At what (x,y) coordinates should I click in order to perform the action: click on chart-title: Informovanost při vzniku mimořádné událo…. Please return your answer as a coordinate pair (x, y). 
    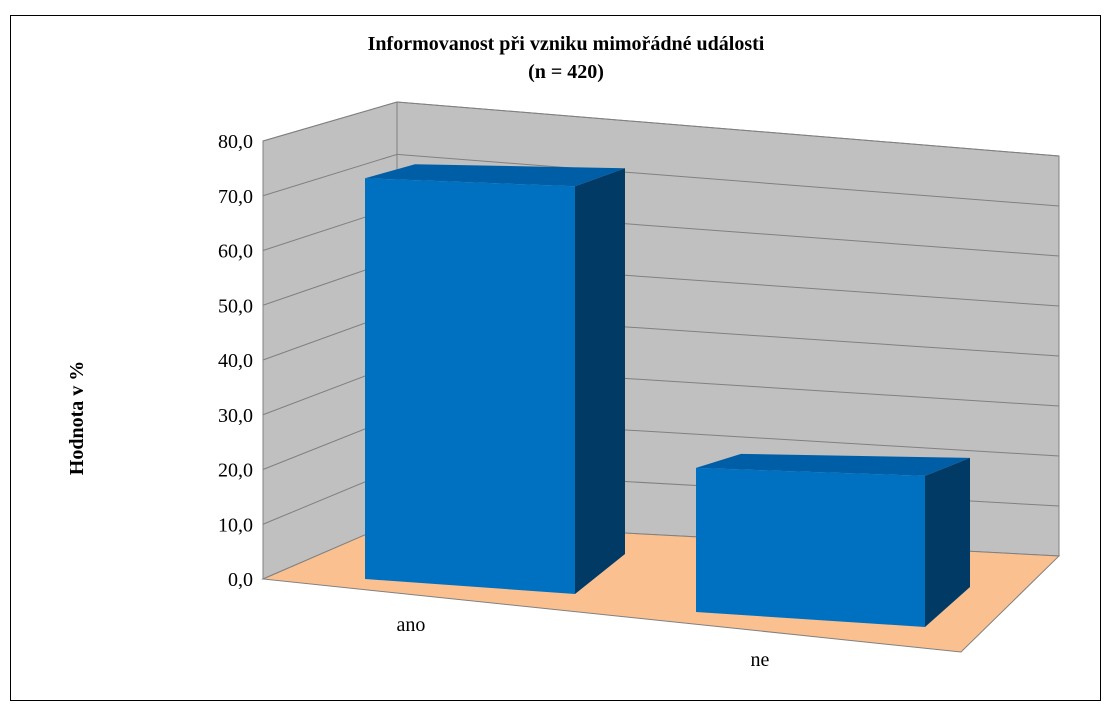
    Looking at the image, I should click on (566, 44).